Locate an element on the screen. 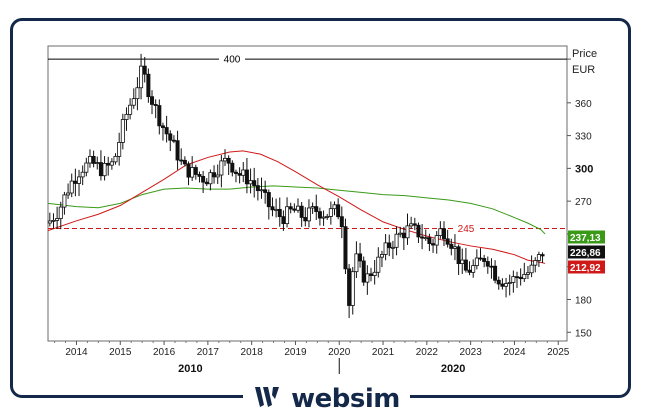 The image size is (653, 419). x-tick-label: 2023 is located at coordinates (471, 352).